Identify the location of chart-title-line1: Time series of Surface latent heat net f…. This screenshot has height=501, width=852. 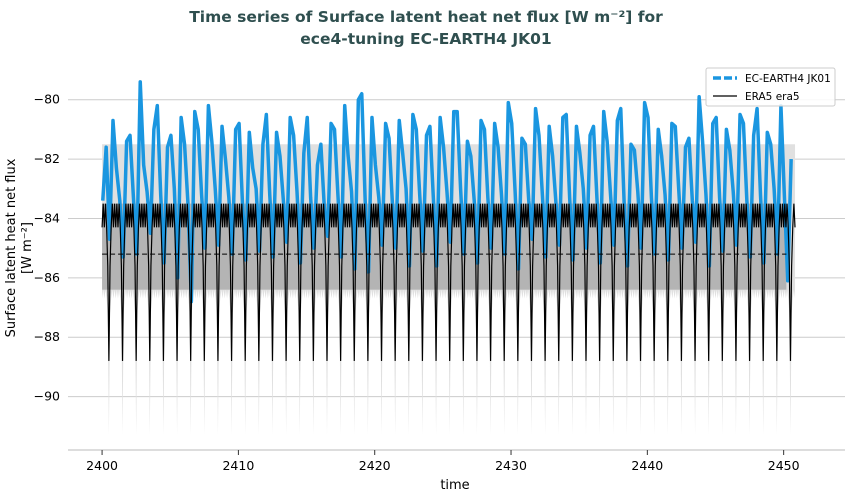
(426, 17).